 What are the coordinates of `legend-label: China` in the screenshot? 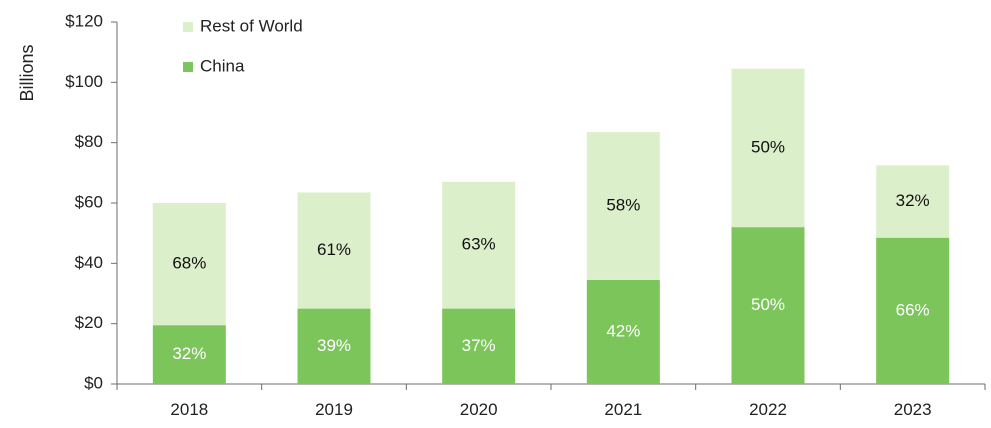 It's located at (222, 65).